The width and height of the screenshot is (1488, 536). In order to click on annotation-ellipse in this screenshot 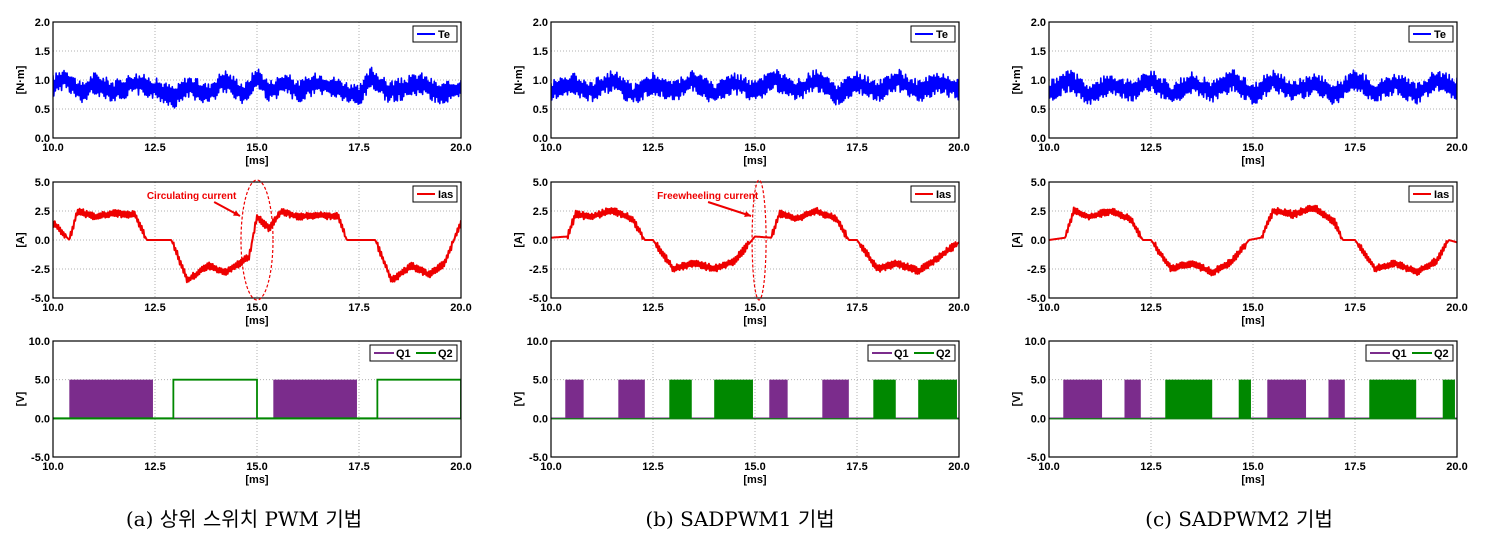, I will do `click(257, 240)`.